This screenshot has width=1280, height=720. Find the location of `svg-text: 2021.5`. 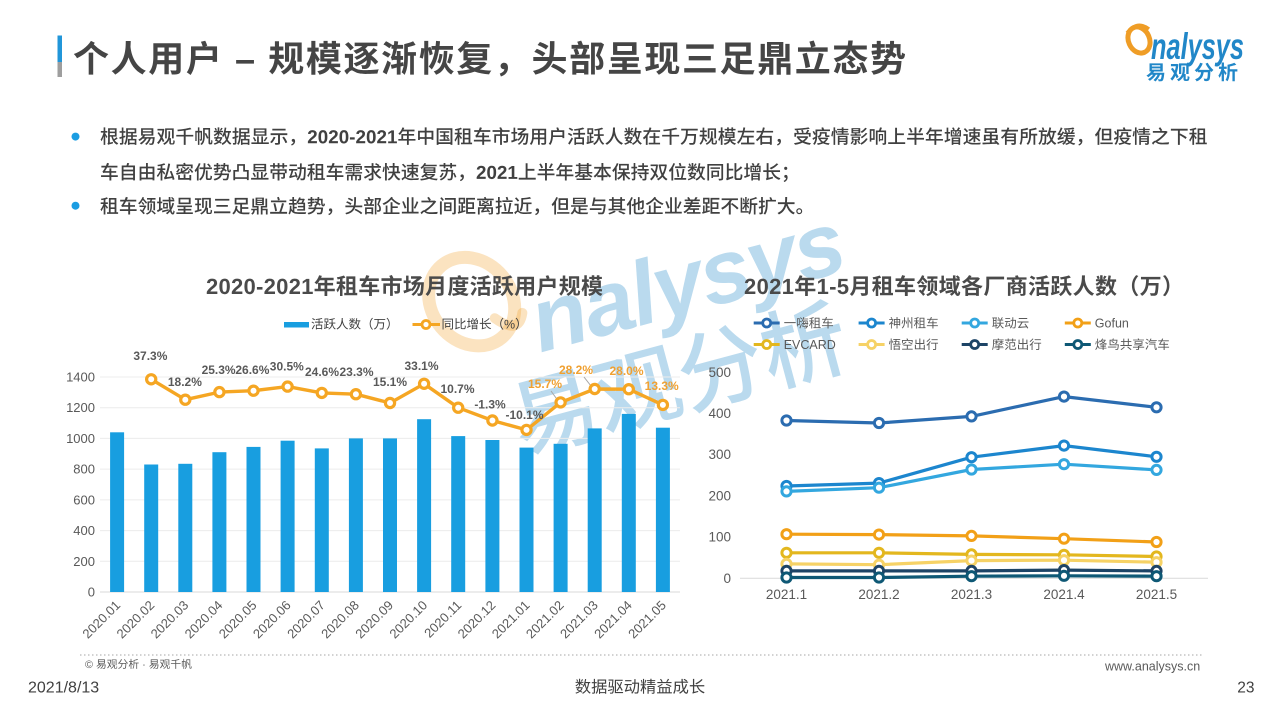

svg-text: 2021.5 is located at coordinates (1156, 594).